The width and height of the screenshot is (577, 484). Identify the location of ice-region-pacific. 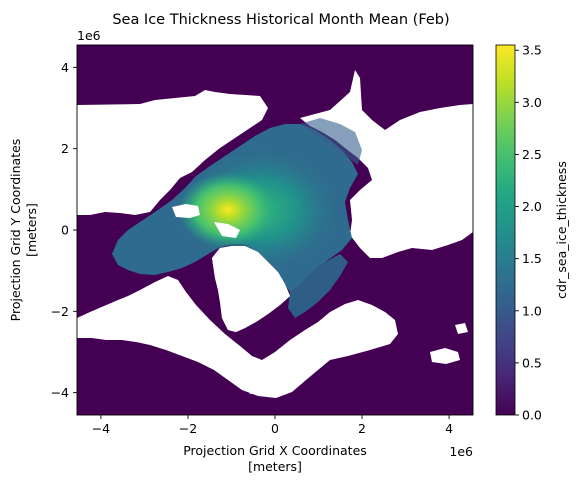
(331, 141).